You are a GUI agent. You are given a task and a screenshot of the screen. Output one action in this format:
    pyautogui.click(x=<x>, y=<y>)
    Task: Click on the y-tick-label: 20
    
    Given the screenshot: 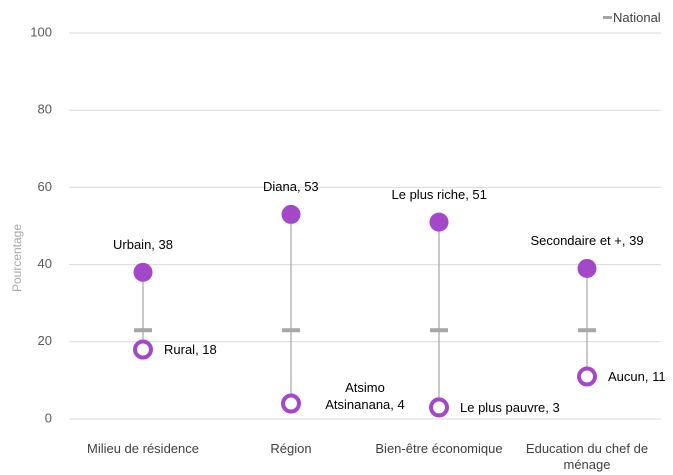 What is the action you would take?
    pyautogui.click(x=45, y=340)
    